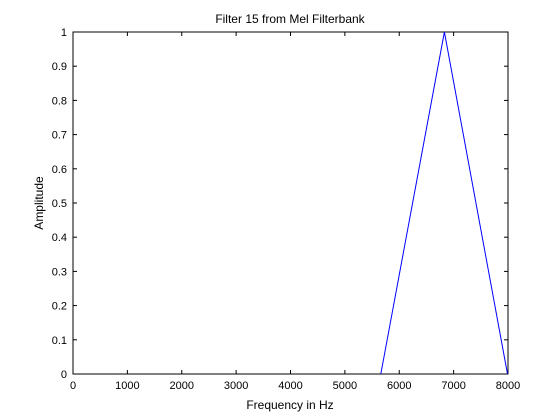 The height and width of the screenshot is (420, 560). Describe the element at coordinates (59, 307) in the screenshot. I see `y-tick-label: 0.2` at that location.